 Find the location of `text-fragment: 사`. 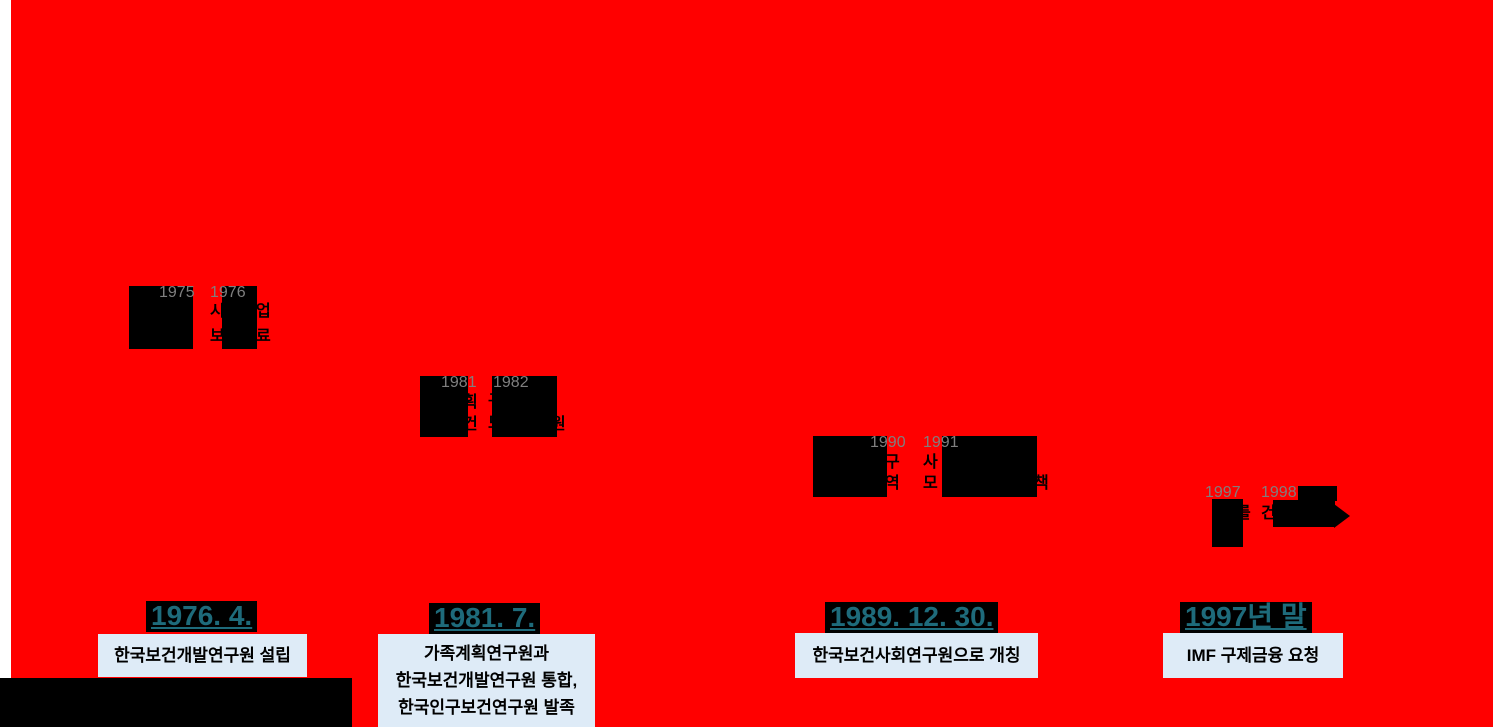

text-fragment: 사 is located at coordinates (930, 462).